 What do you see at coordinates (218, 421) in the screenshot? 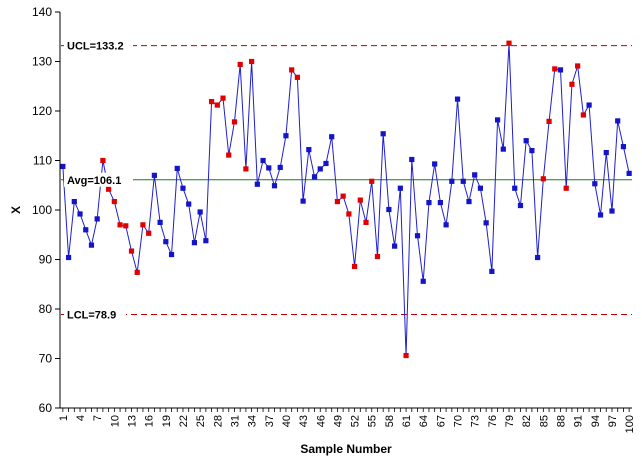
I see `x-tick-label: 28` at bounding box center [218, 421].